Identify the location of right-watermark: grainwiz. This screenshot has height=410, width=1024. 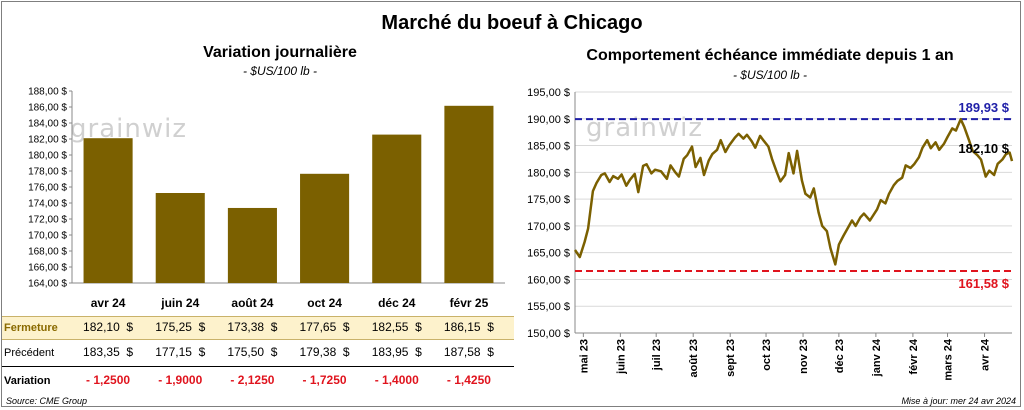
(644, 128).